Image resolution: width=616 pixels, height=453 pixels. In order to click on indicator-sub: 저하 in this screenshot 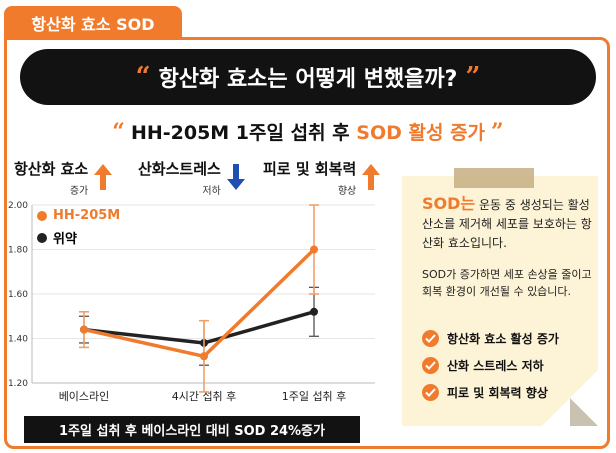, I will do `click(211, 191)`.